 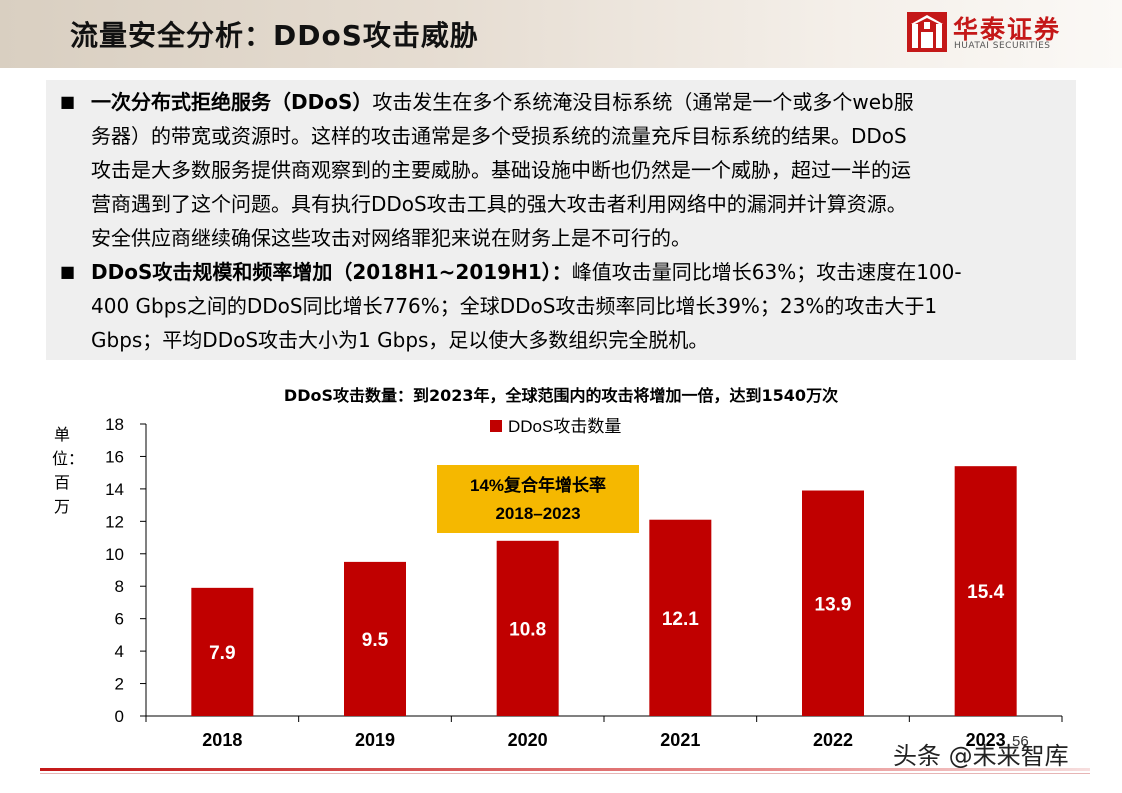 What do you see at coordinates (114, 456) in the screenshot?
I see `y-tick-label: 16` at bounding box center [114, 456].